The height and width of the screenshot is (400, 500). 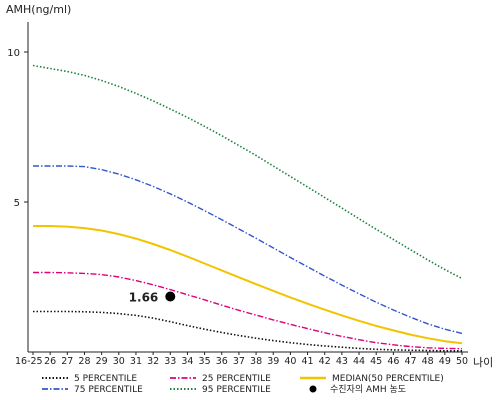 What do you see at coordinates (236, 390) in the screenshot?
I see `legend-label: 95 PERCENTILE` at bounding box center [236, 390].